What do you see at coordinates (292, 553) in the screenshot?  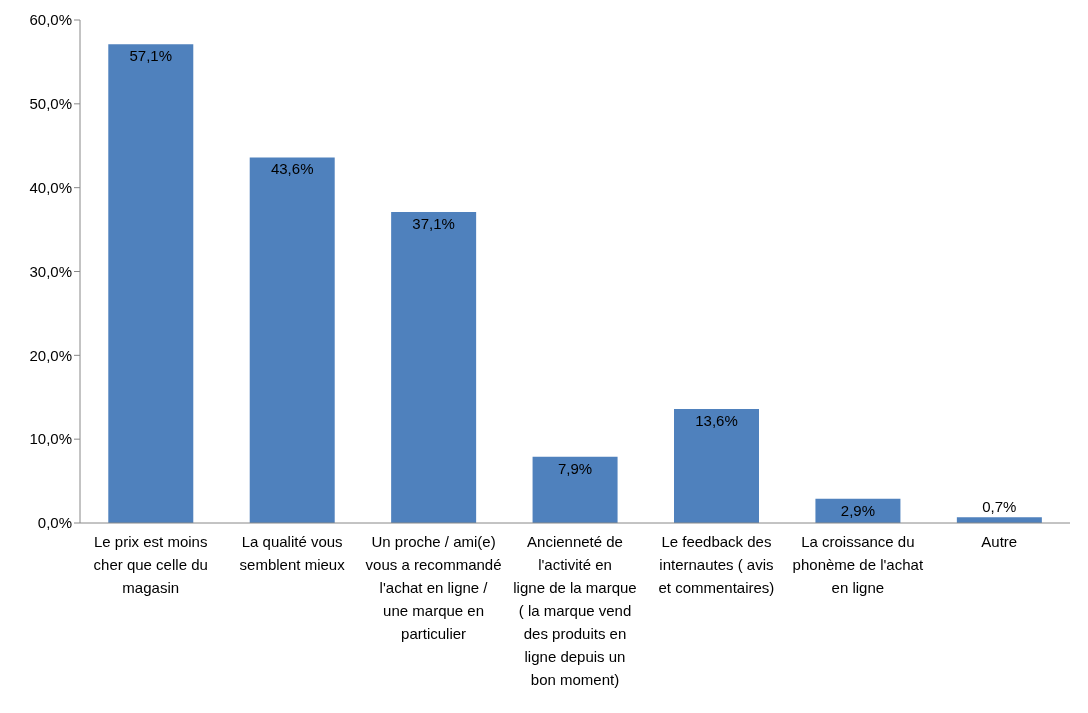 I see `x-tick-label: La qualité vous semblent mieux` at bounding box center [292, 553].